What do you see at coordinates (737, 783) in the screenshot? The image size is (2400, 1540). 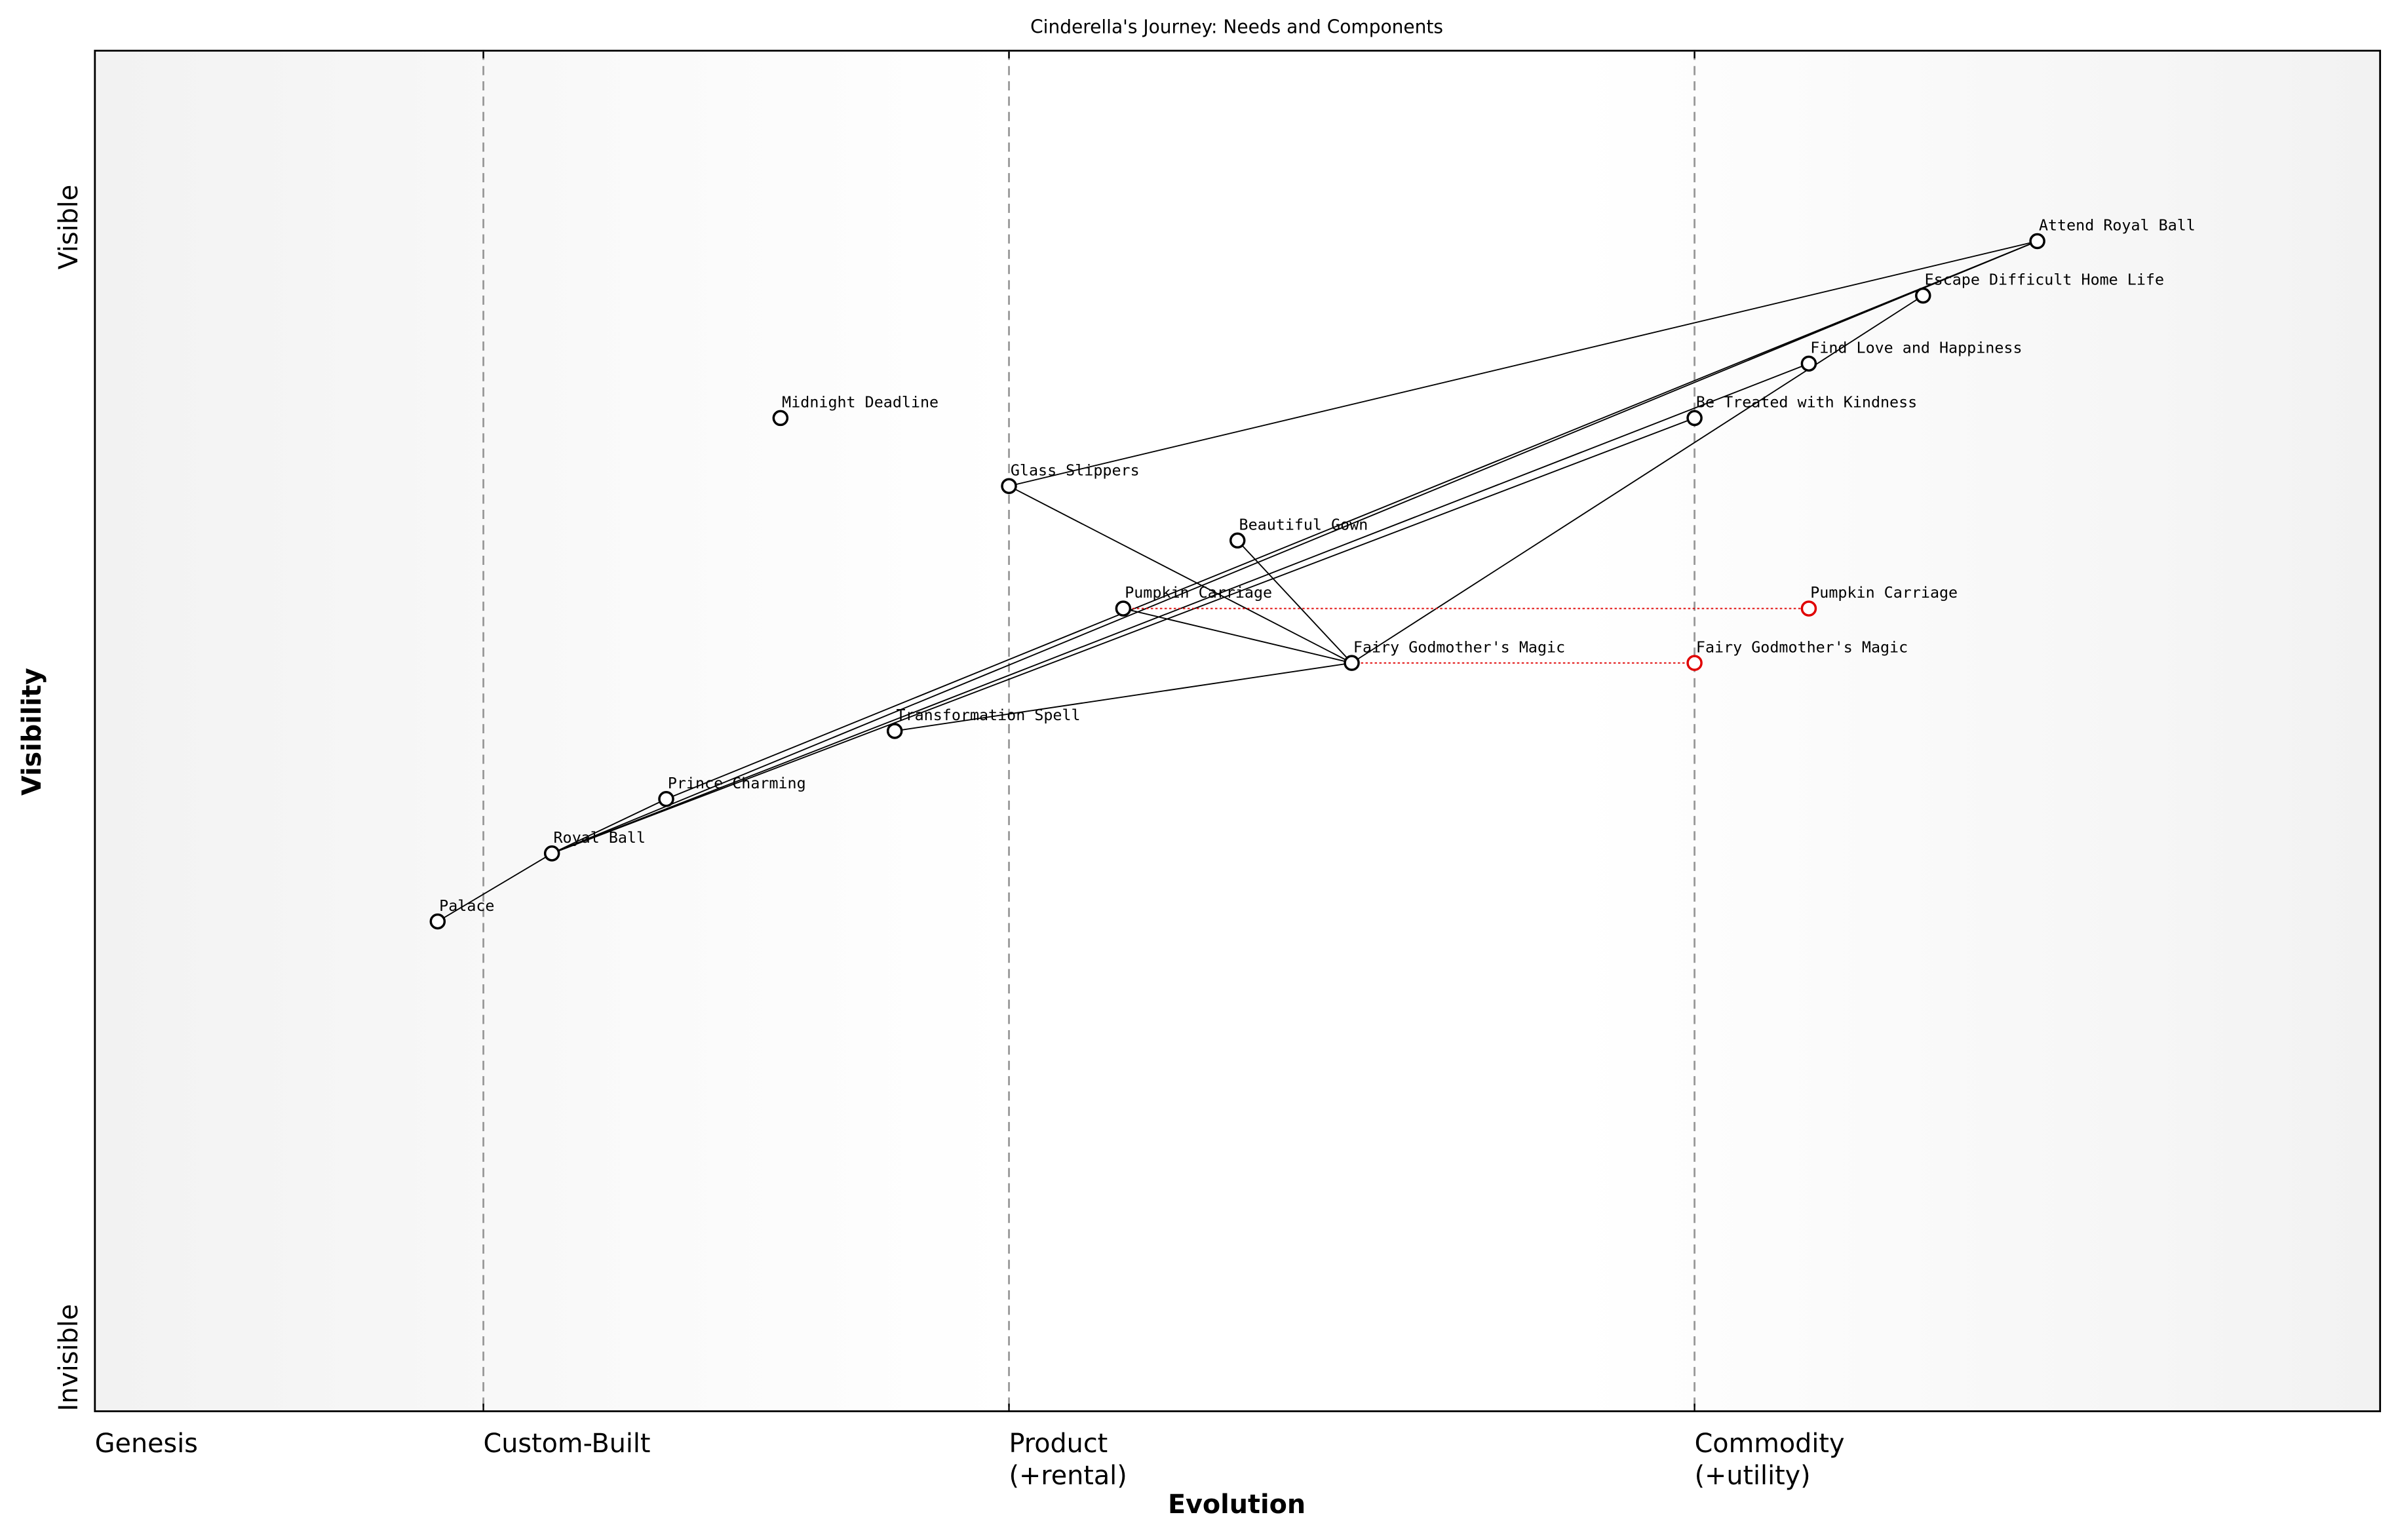 I see `component-label: Prince Charming` at bounding box center [737, 783].